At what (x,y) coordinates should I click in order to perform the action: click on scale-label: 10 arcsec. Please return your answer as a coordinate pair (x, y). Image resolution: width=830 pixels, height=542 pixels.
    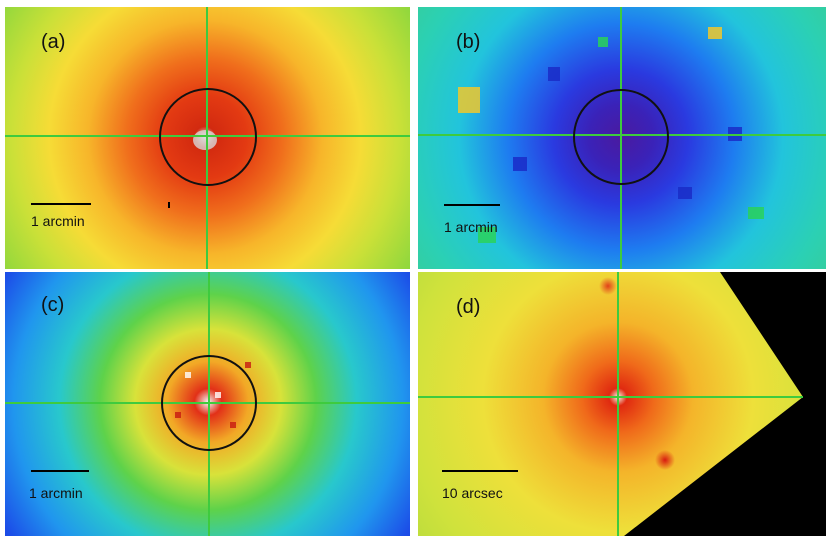
    Looking at the image, I should click on (472, 493).